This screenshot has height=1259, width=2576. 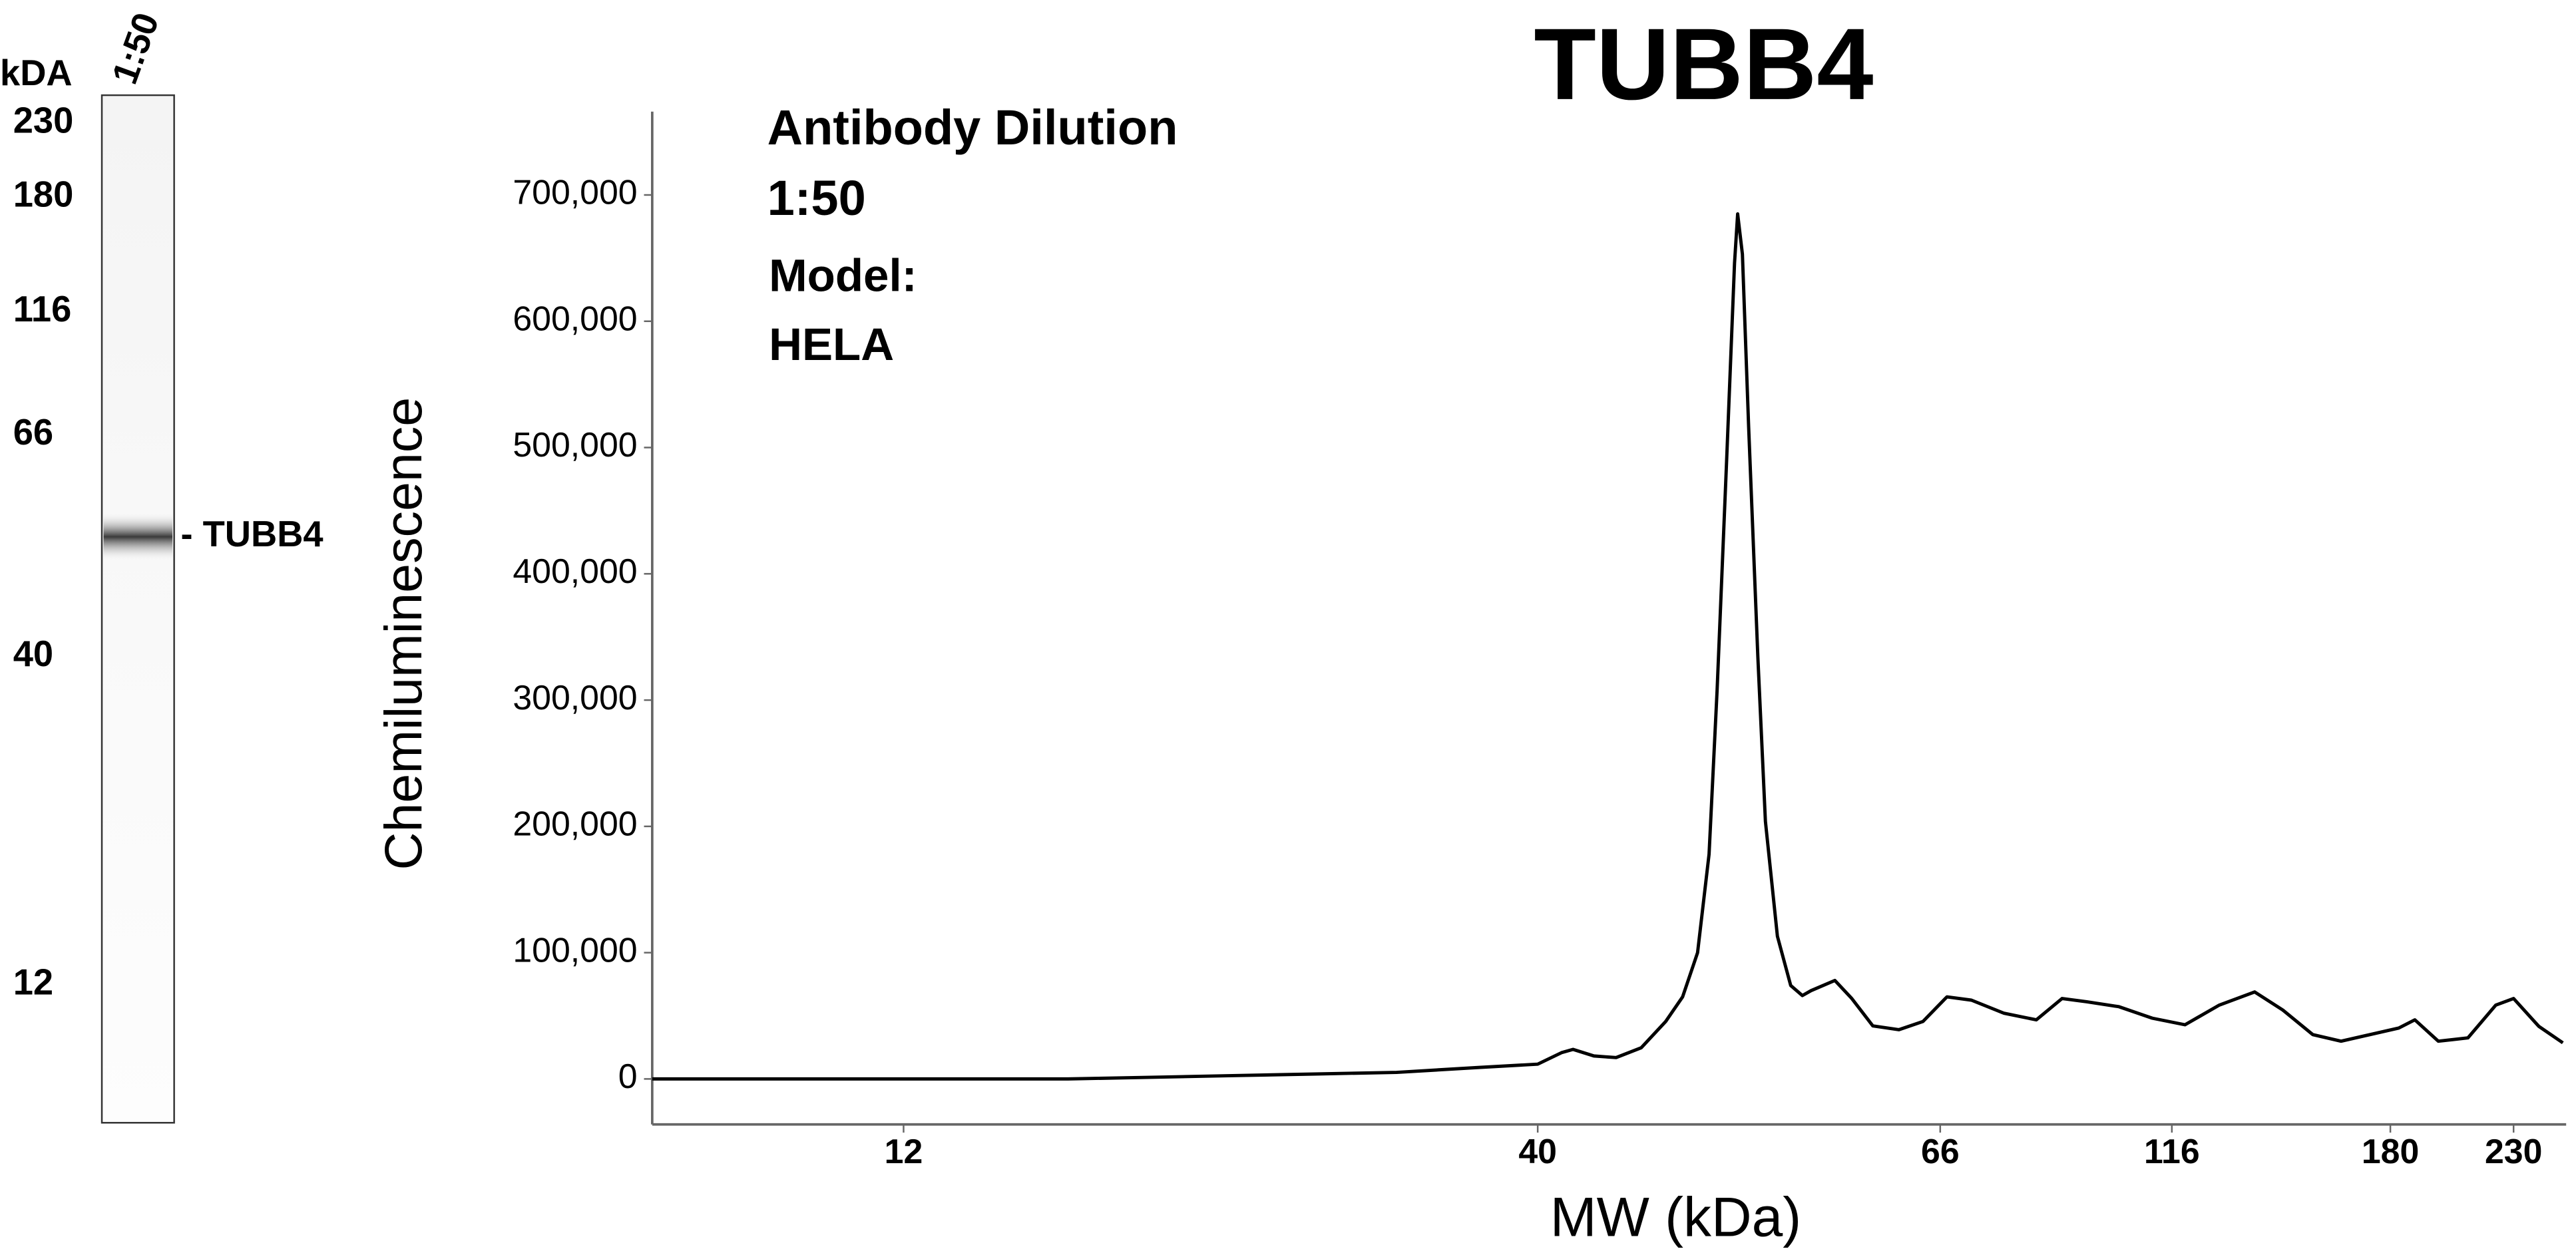 What do you see at coordinates (575, 824) in the screenshot?
I see `y-tick-label: 200,000` at bounding box center [575, 824].